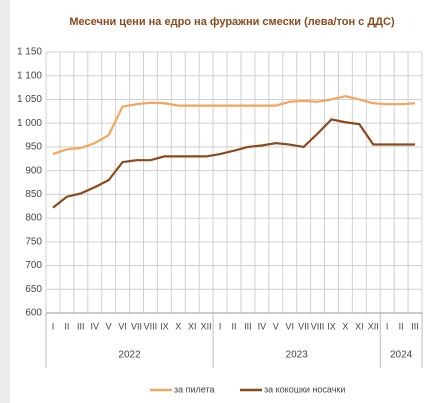  Describe the element at coordinates (304, 389) in the screenshot. I see `legend-label: за кокошки носачки` at that location.